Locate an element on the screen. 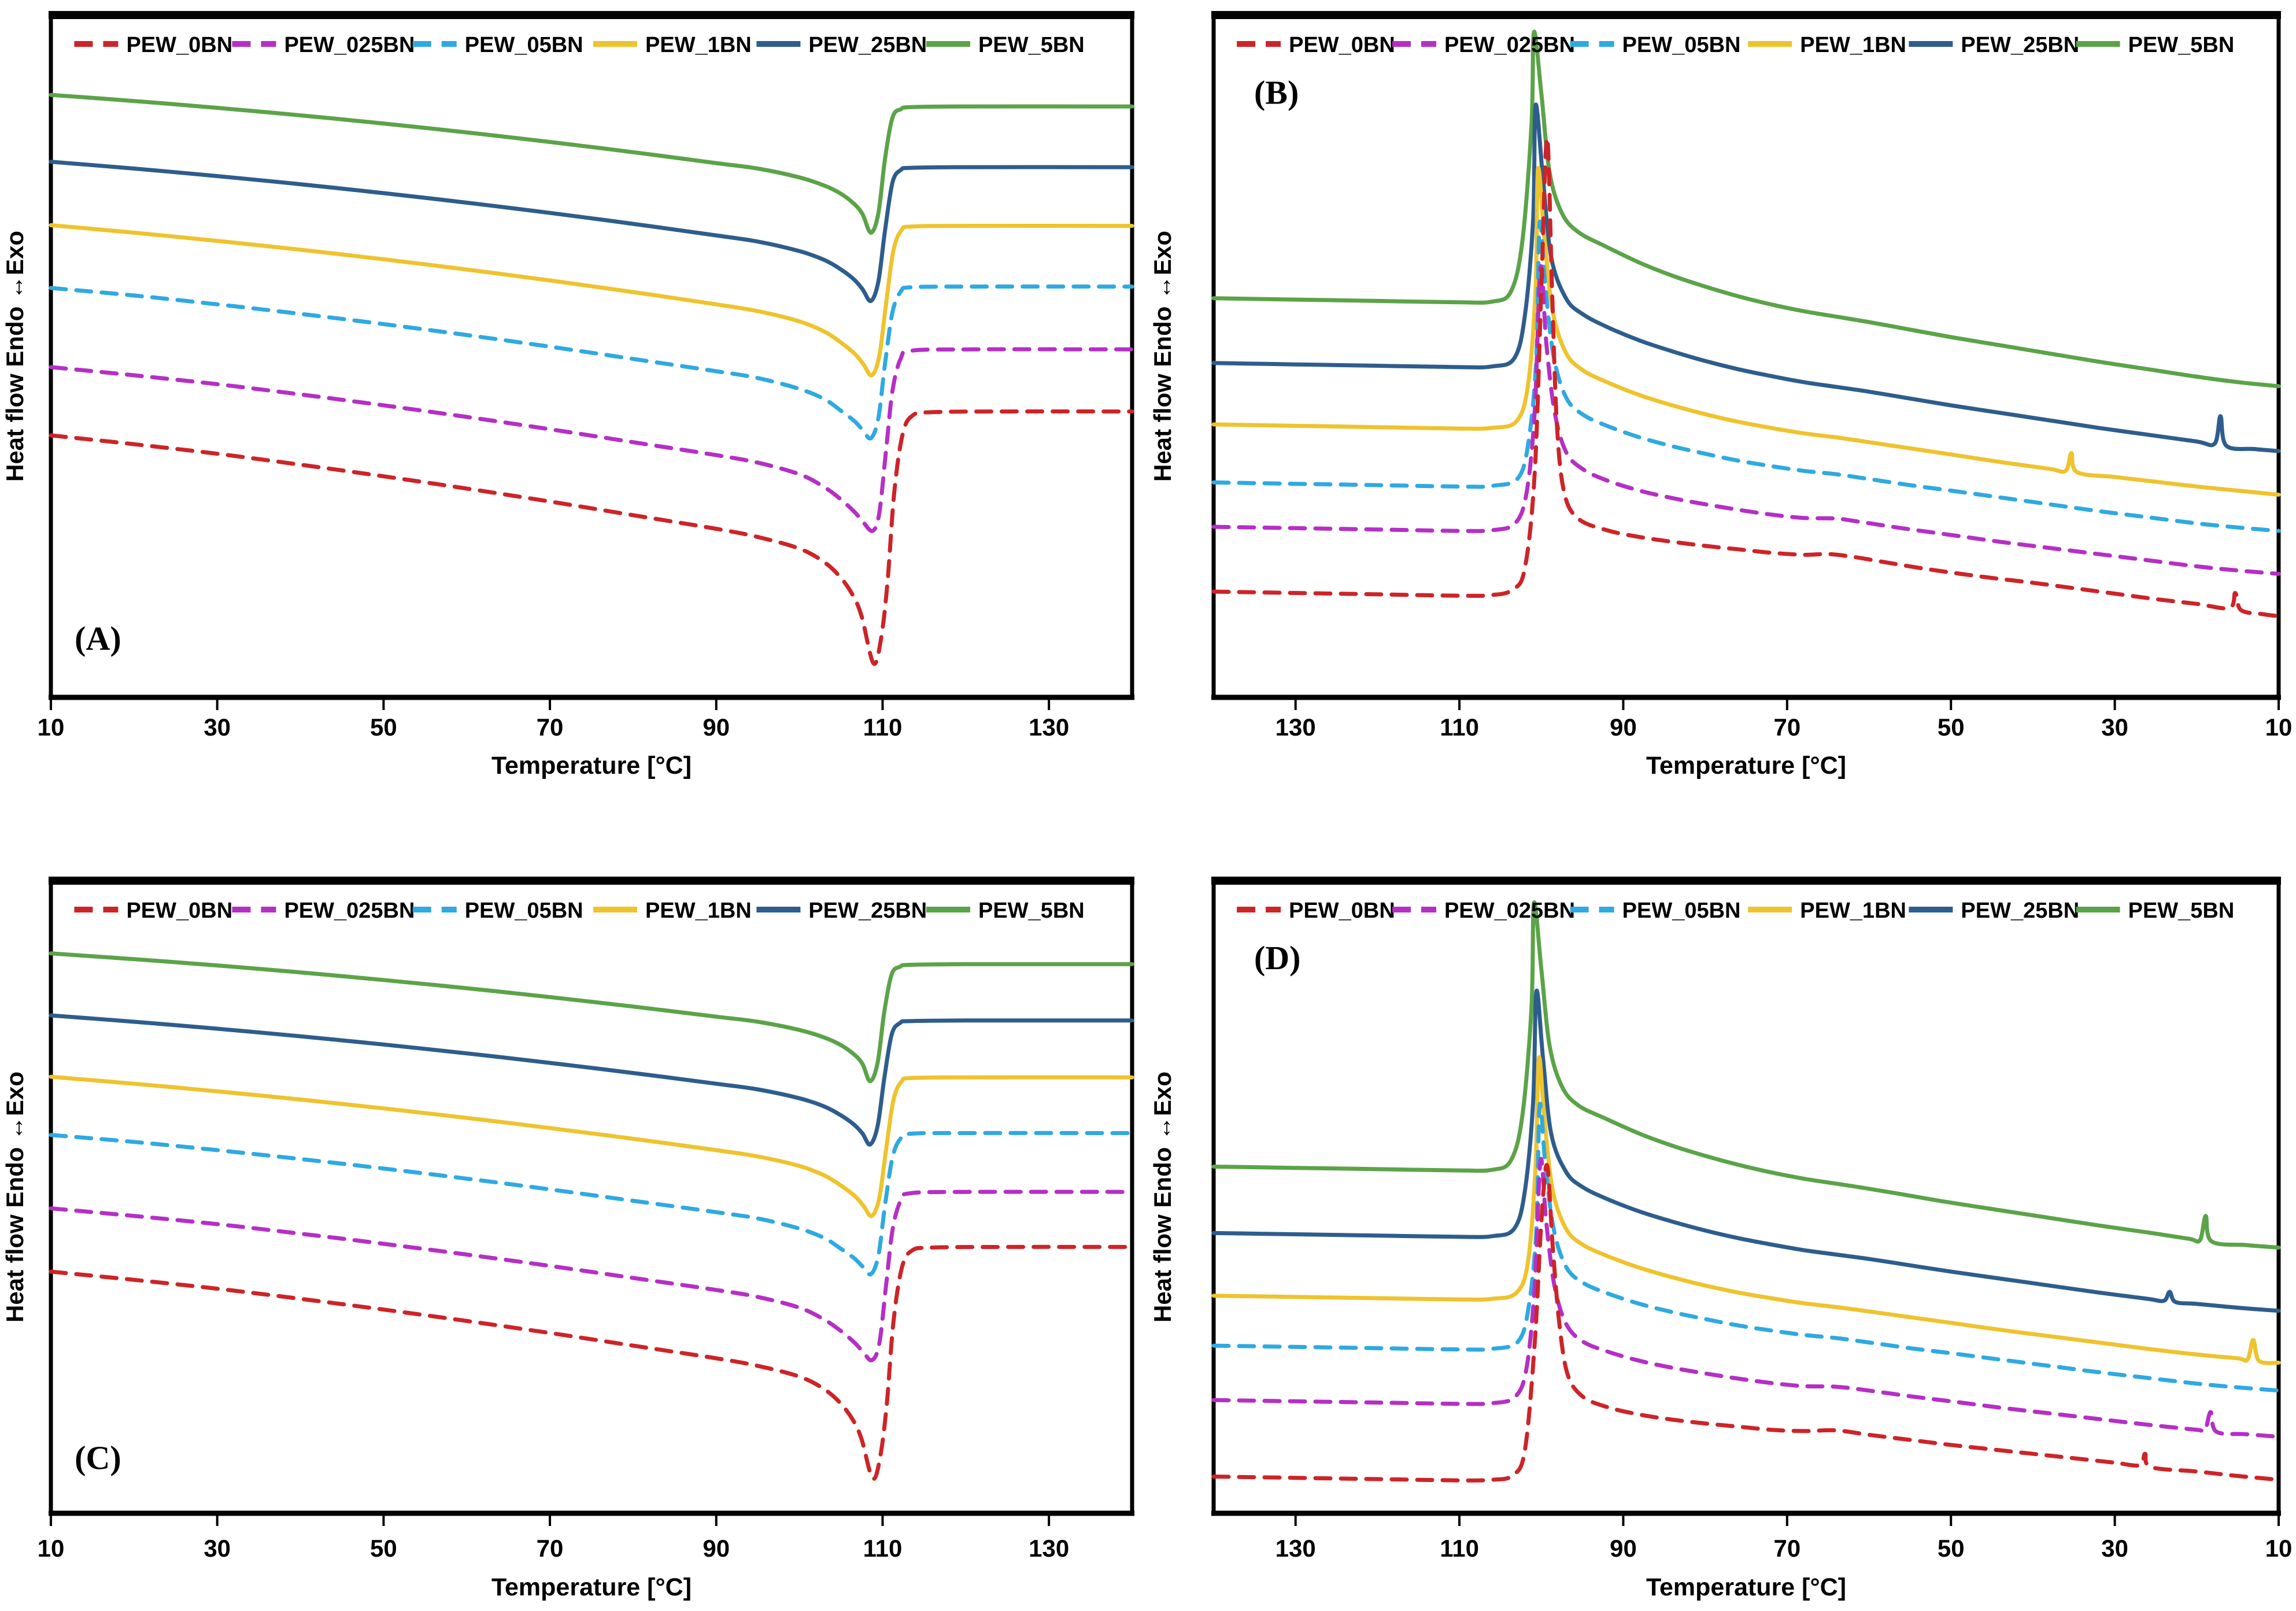 This screenshot has height=1611, width=2296. panel-letter: (B) is located at coordinates (1277, 92).